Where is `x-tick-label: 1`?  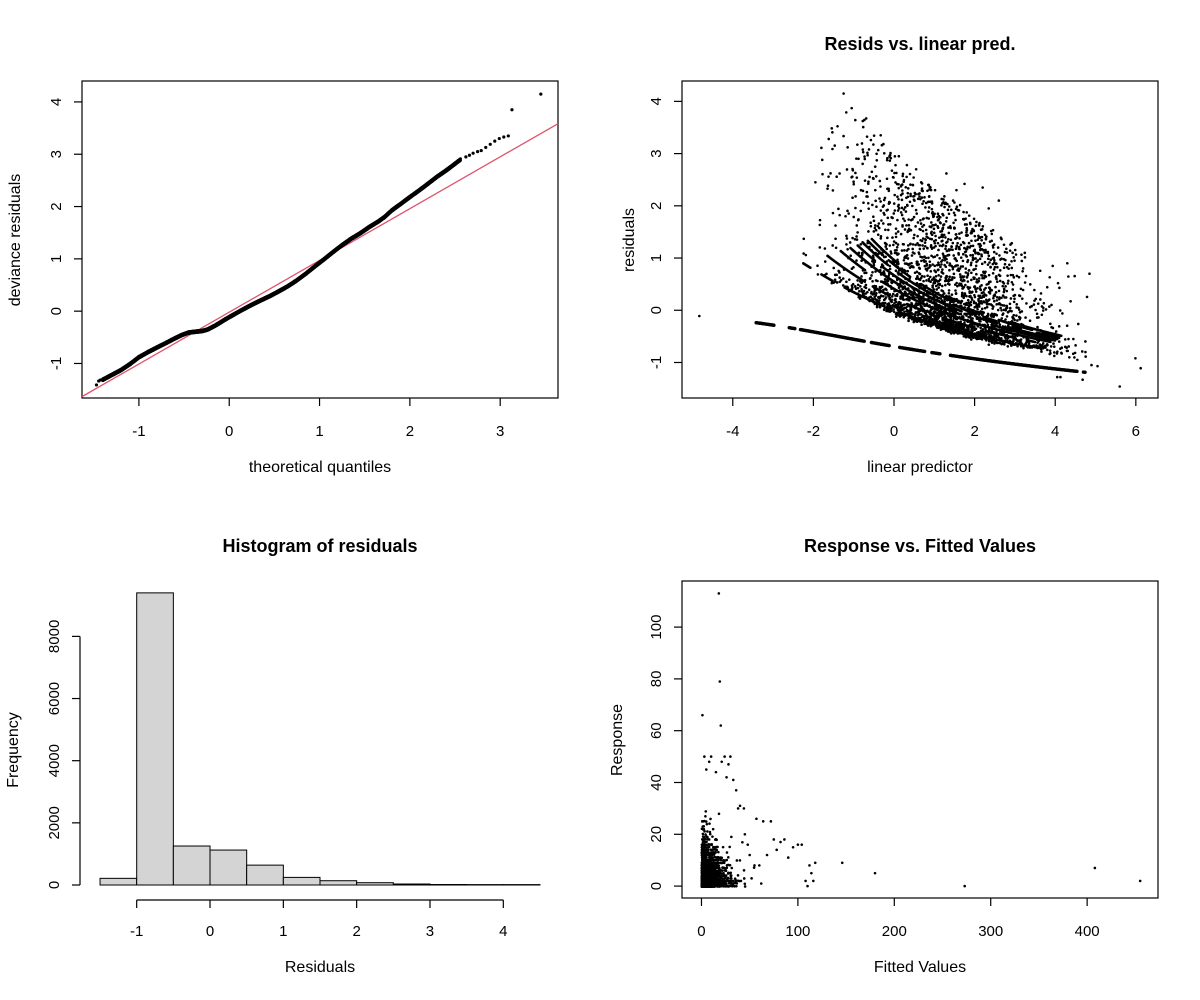
x-tick-label: 1 is located at coordinates (319, 431).